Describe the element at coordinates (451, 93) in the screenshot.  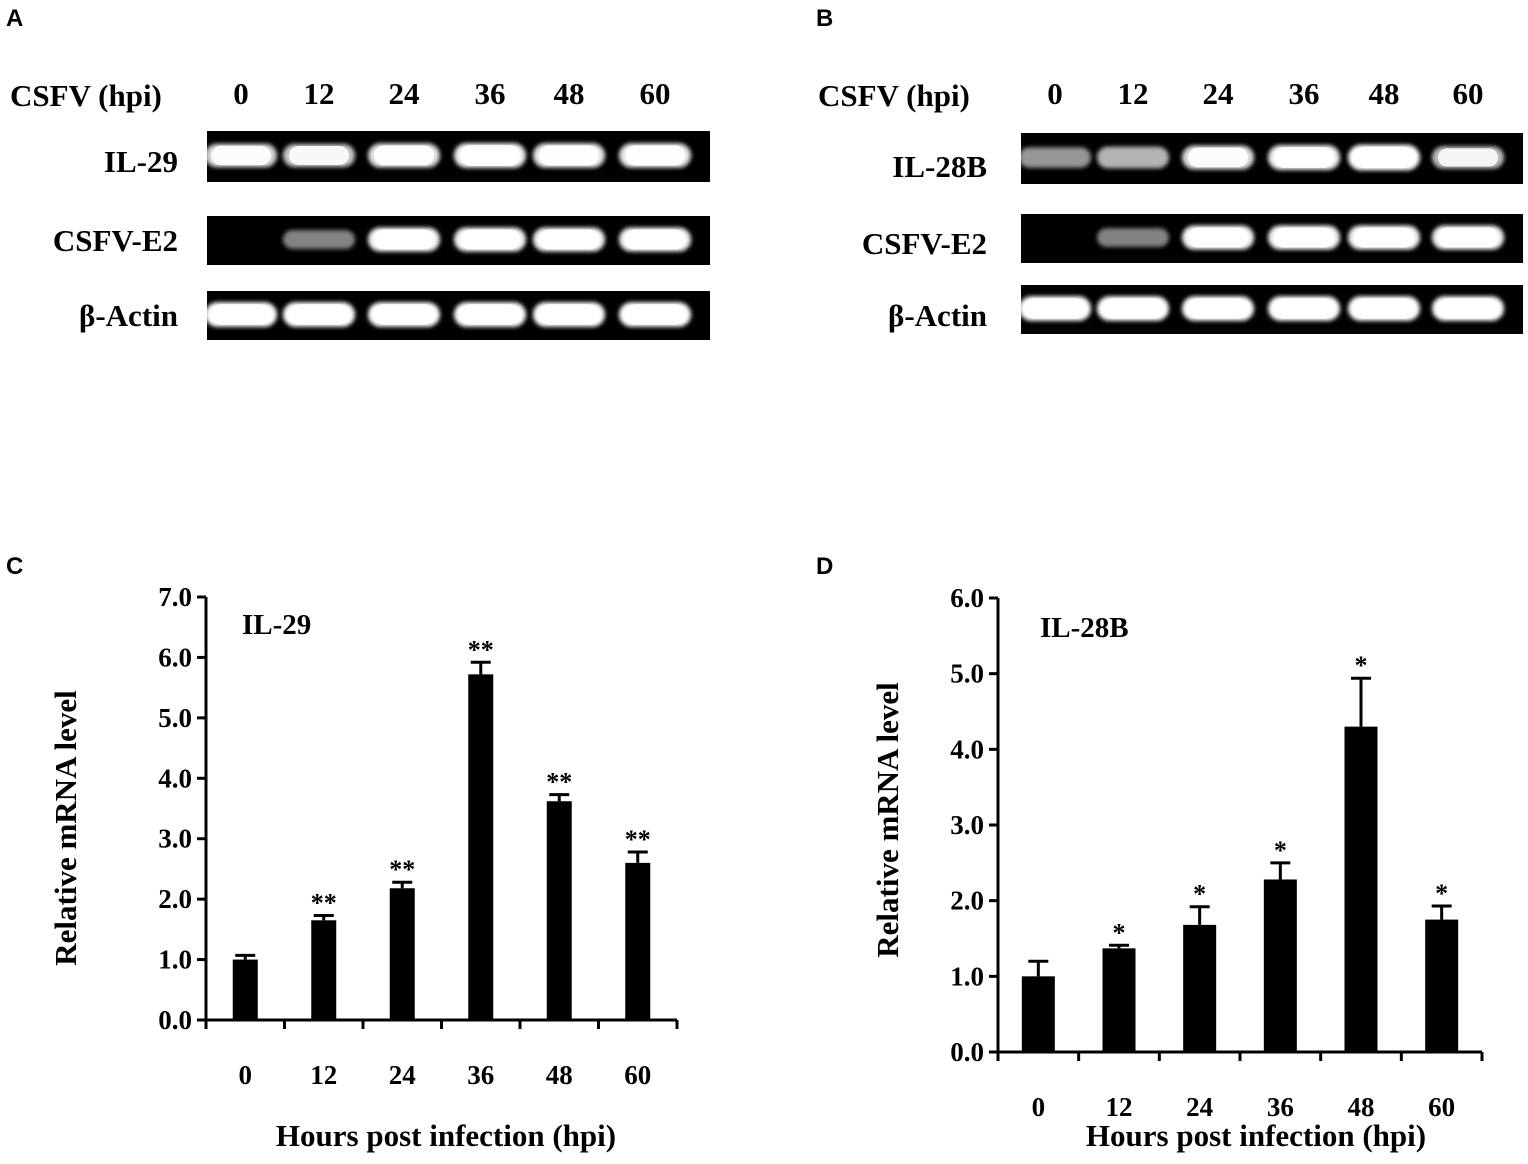
I see `gel-a-lane-labels: 0 12 24 36 48 60` at that location.